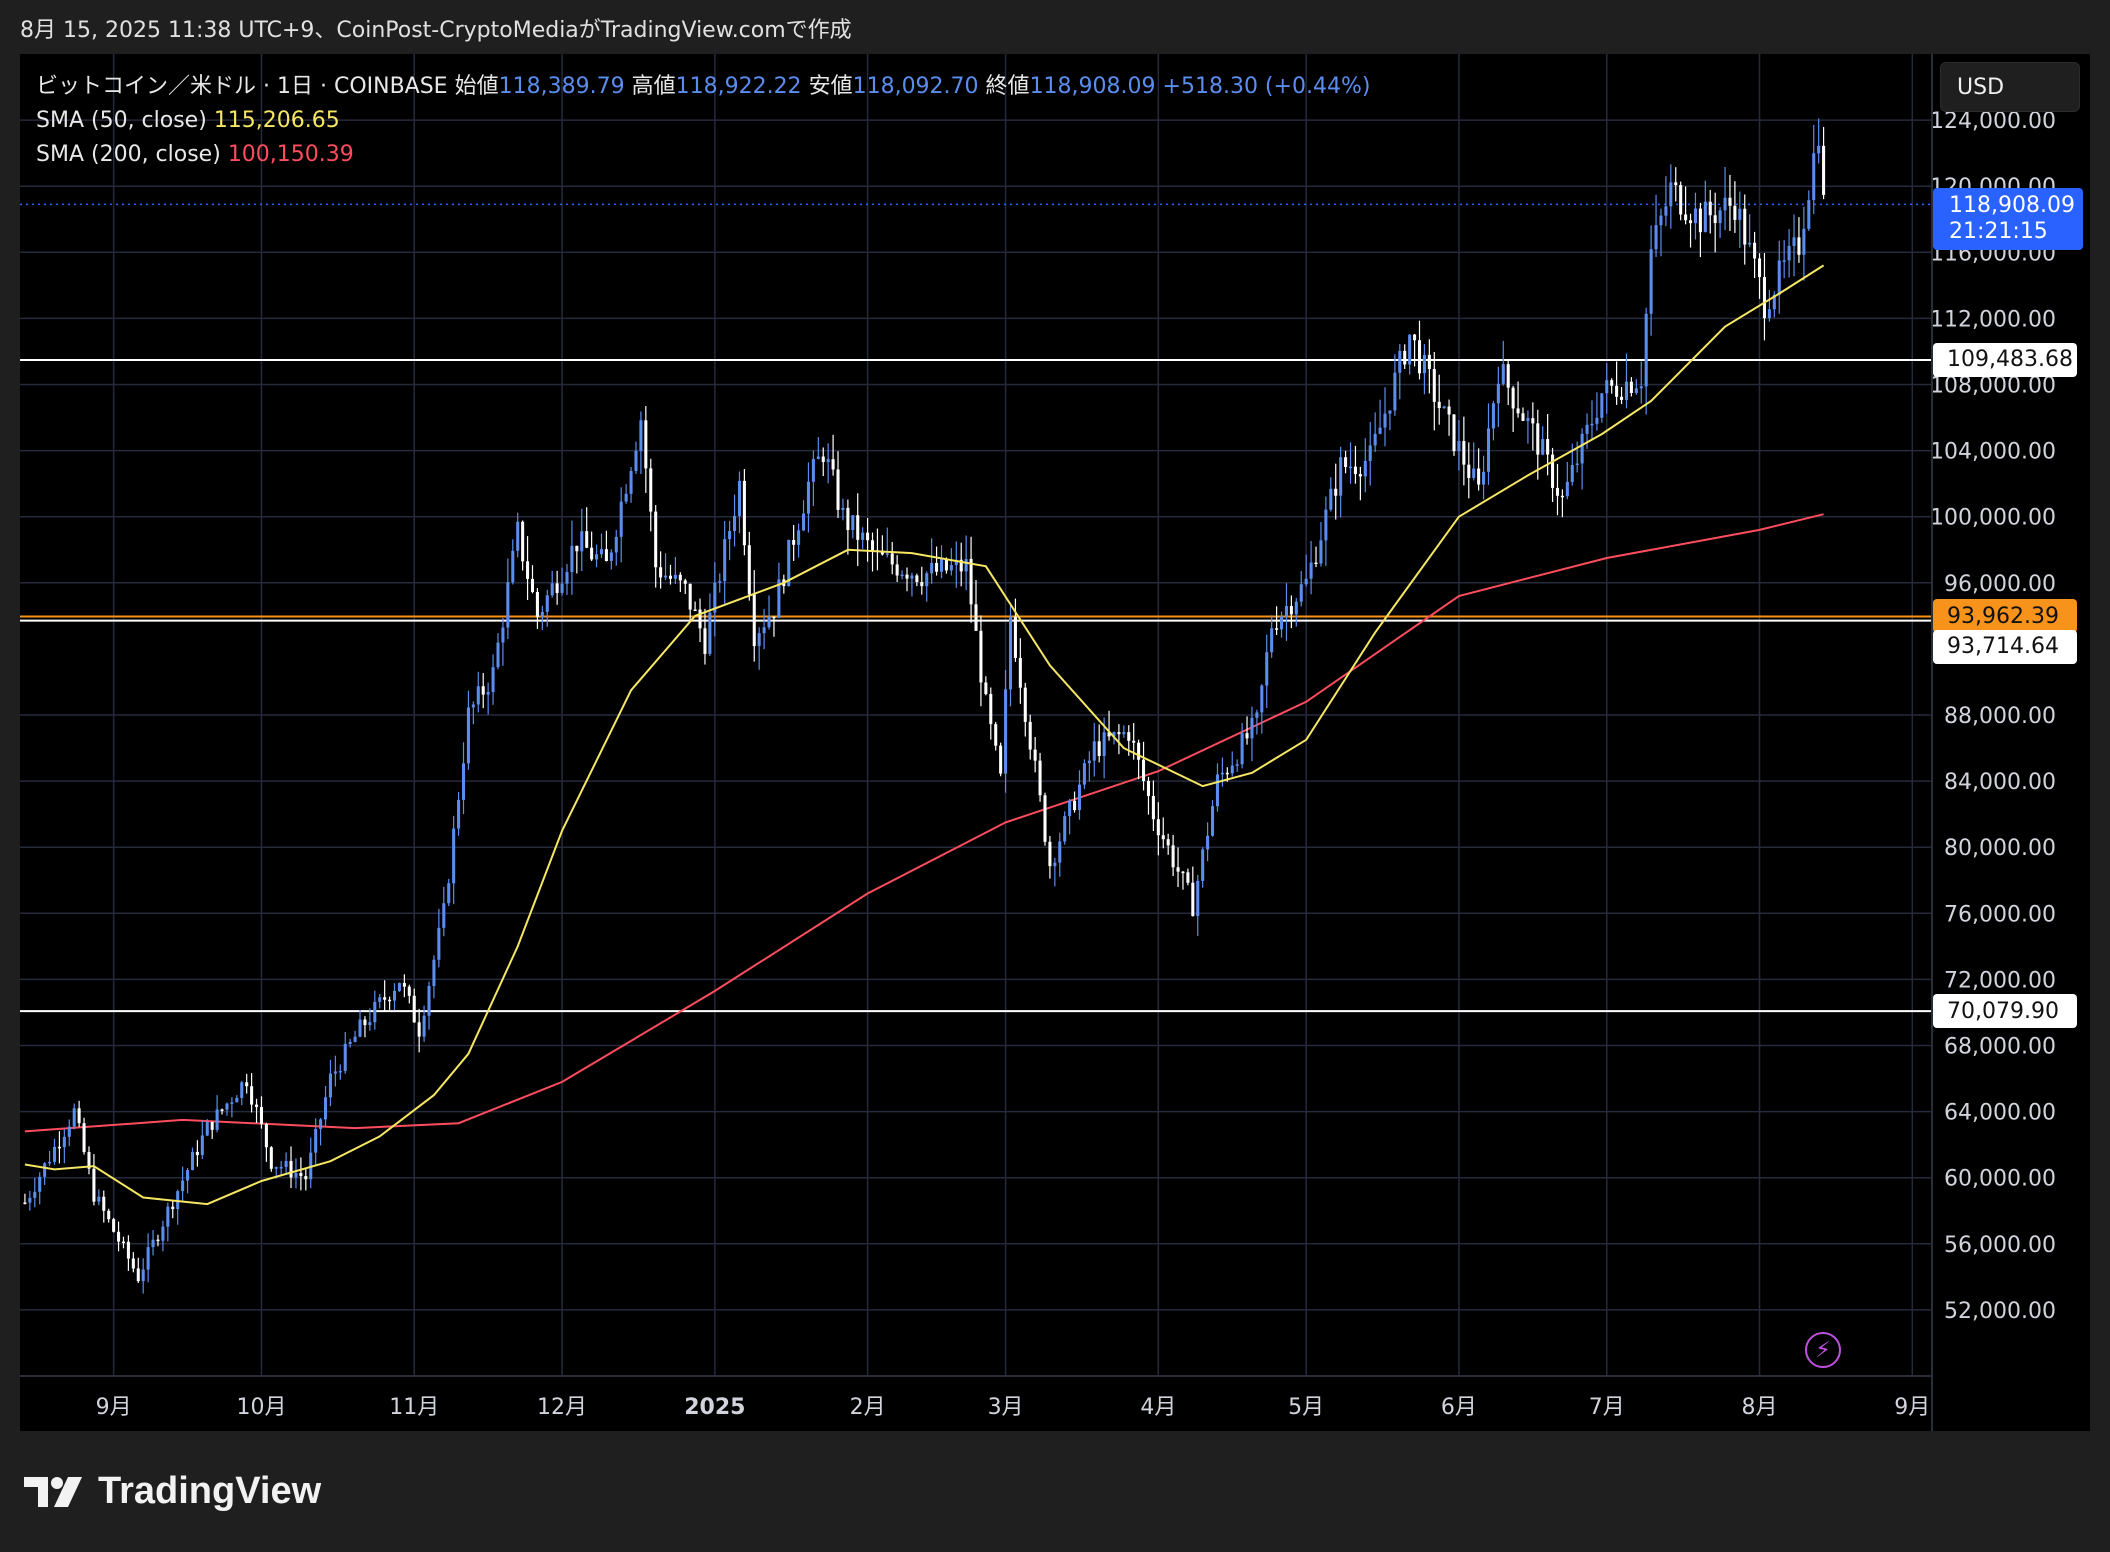  I want to click on sma200-value: 100,150.39, so click(290, 154).